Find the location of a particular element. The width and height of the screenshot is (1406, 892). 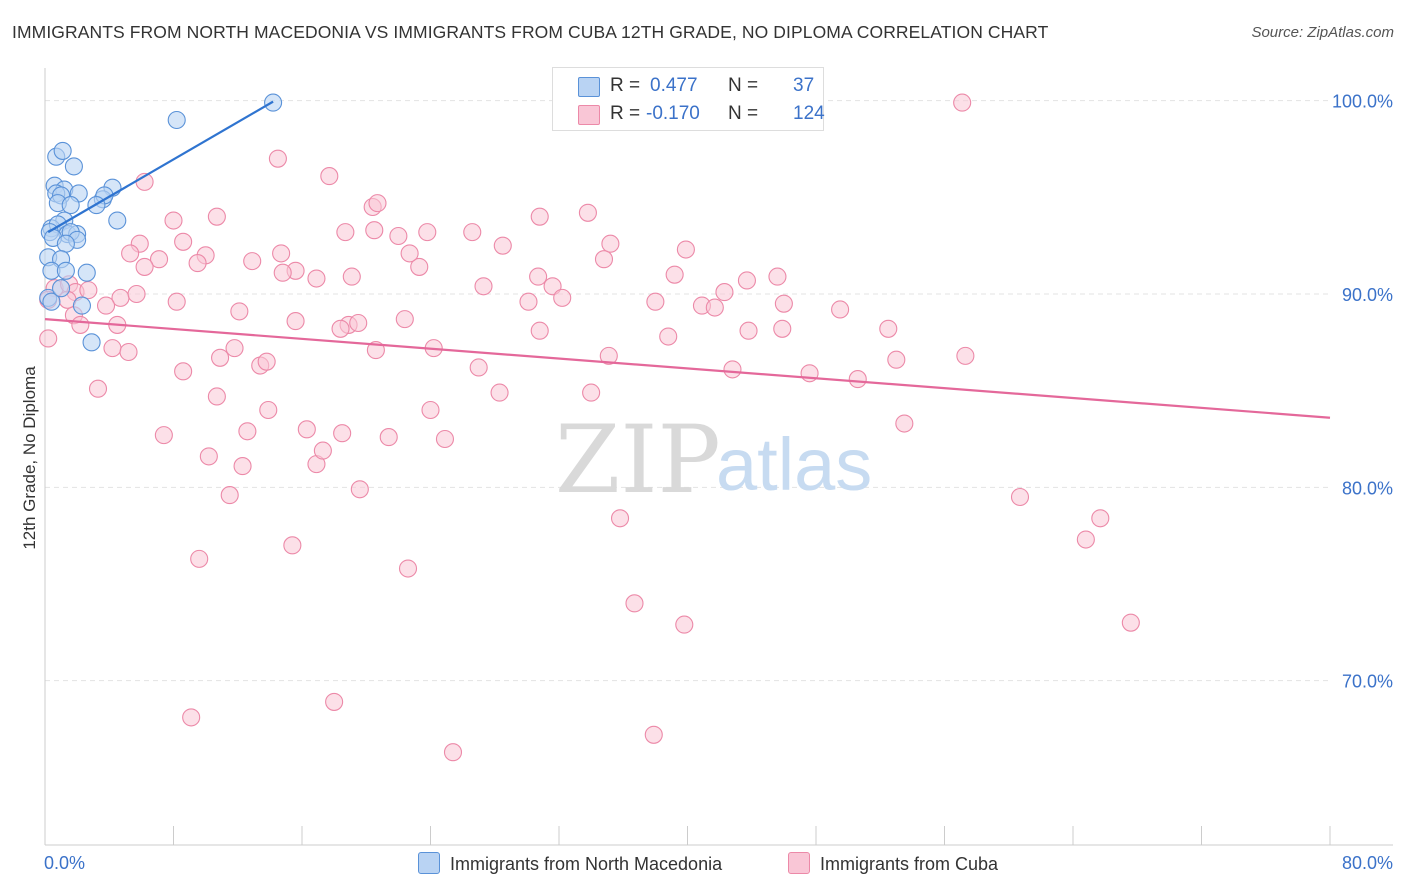

bottom-legend-north-macedonia: Immigrants from North Macedonia is located at coordinates (570, 863).